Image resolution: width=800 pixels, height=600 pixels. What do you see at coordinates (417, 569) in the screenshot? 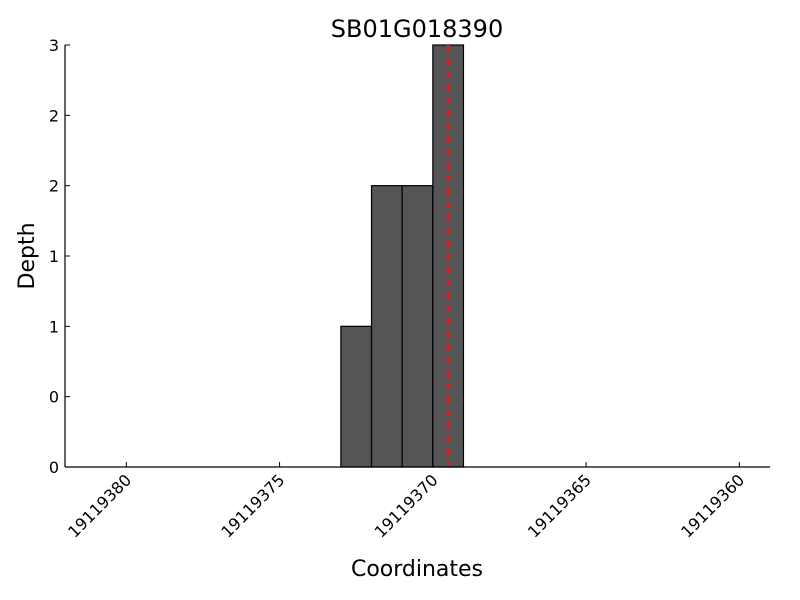
I see `x-axis-label: Coordinates` at bounding box center [417, 569].